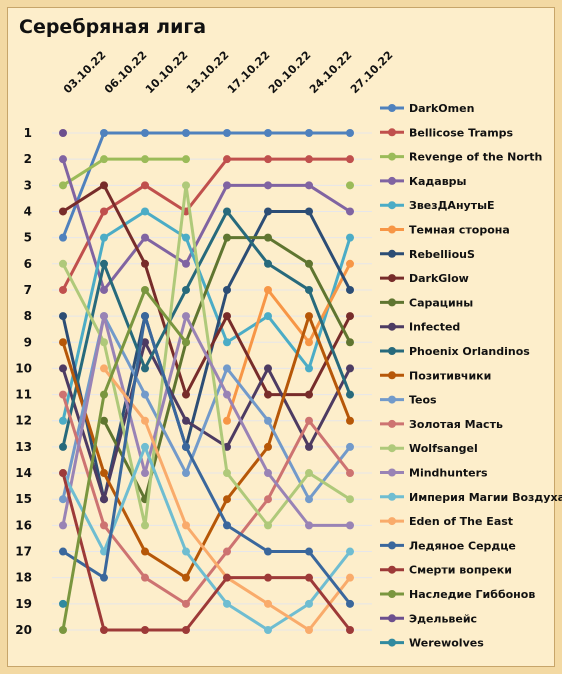 The image size is (562, 674). Describe the element at coordinates (438, 181) in the screenshot. I see `legend-label: Кадавры` at that location.